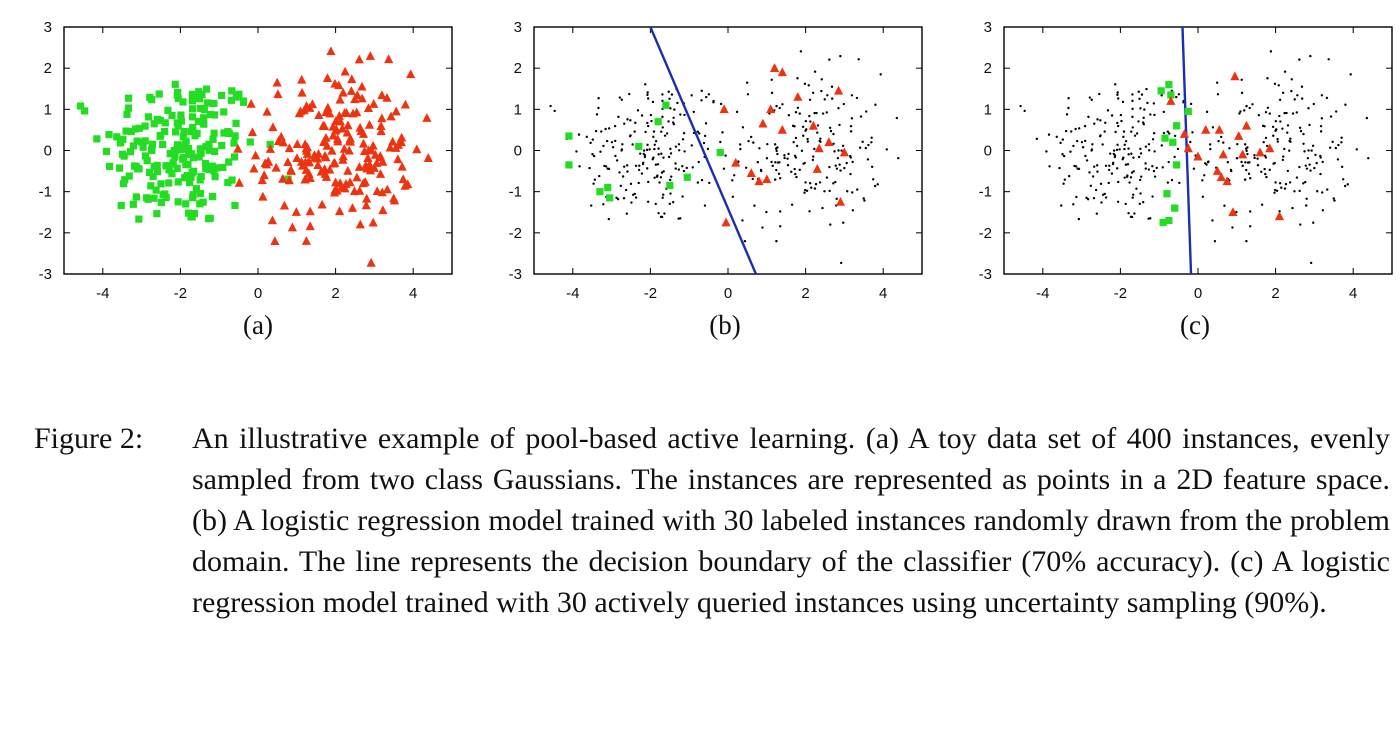 The width and height of the screenshot is (1400, 753). What do you see at coordinates (102, 293) in the screenshot?
I see `x-tick-label: -4` at bounding box center [102, 293].